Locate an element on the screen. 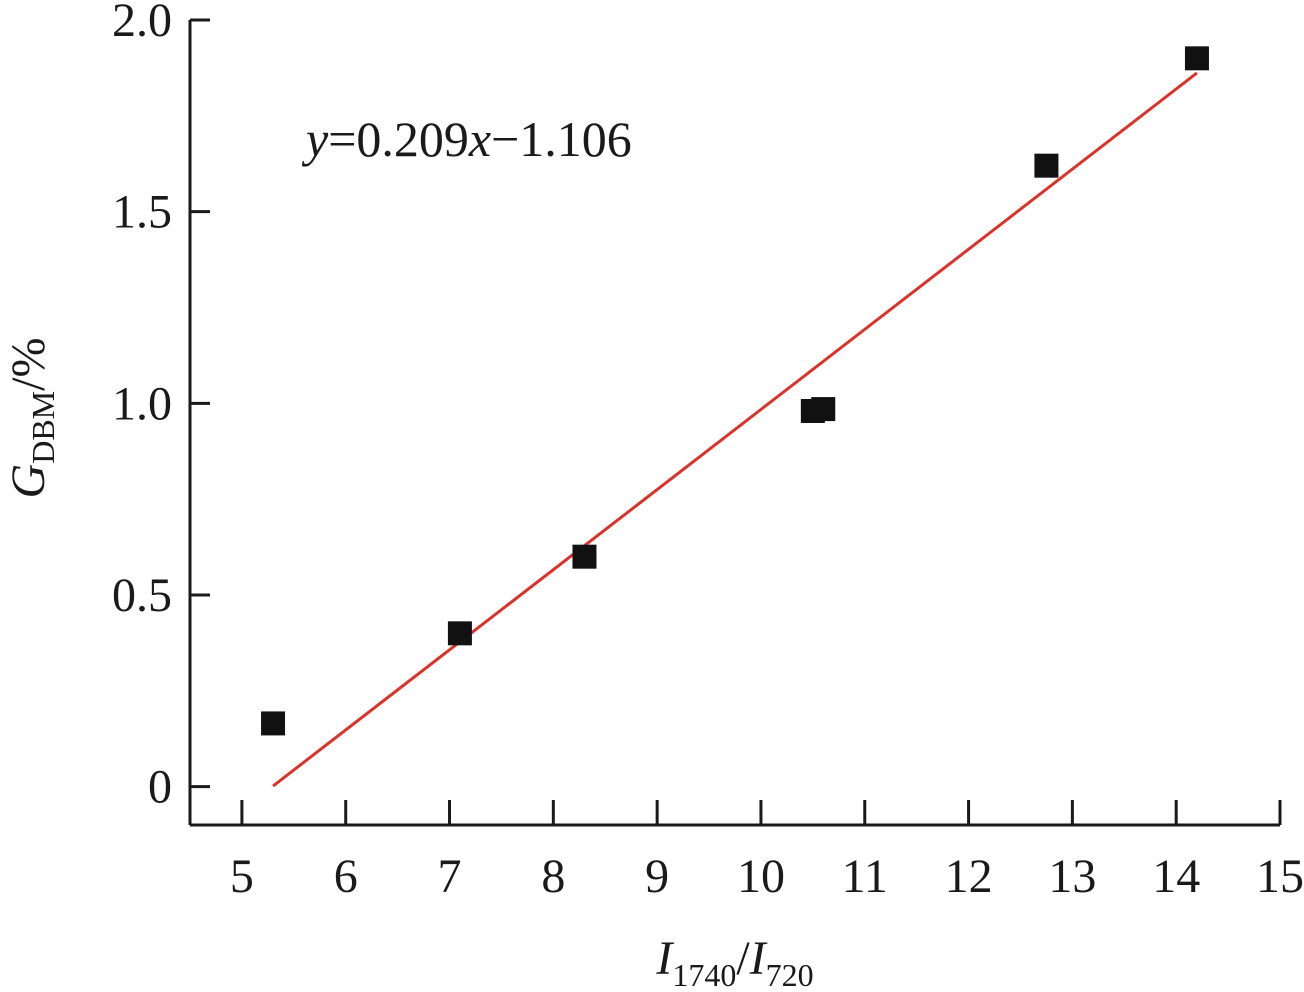  x-tick-label: 6 is located at coordinates (346, 876).